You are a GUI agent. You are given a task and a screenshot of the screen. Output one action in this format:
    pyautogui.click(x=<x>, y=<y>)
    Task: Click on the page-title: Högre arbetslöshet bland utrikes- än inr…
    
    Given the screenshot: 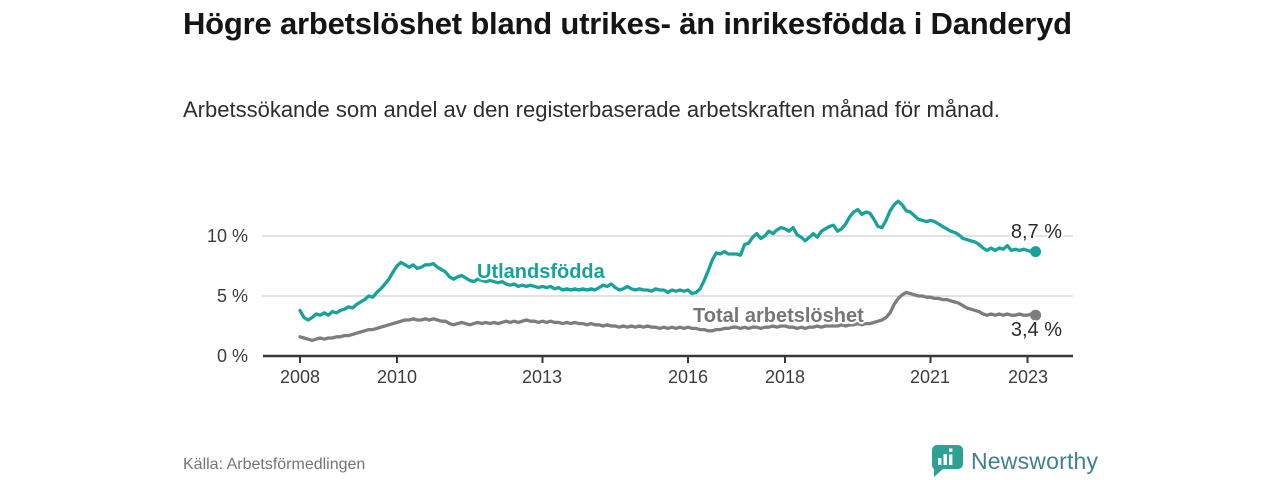 What is the action you would take?
    pyautogui.click(x=627, y=23)
    